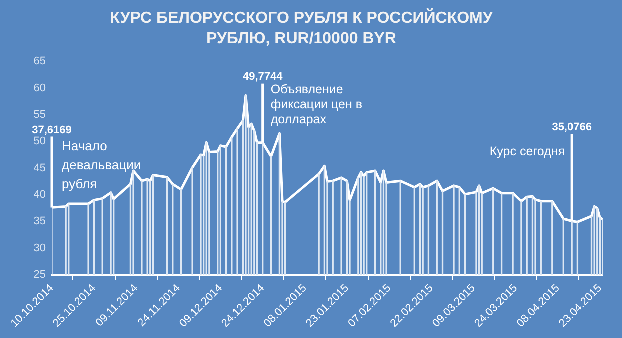  What do you see at coordinates (316, 104) in the screenshot?
I see `annotation: Объявление фиксации цен в долларах` at bounding box center [316, 104].